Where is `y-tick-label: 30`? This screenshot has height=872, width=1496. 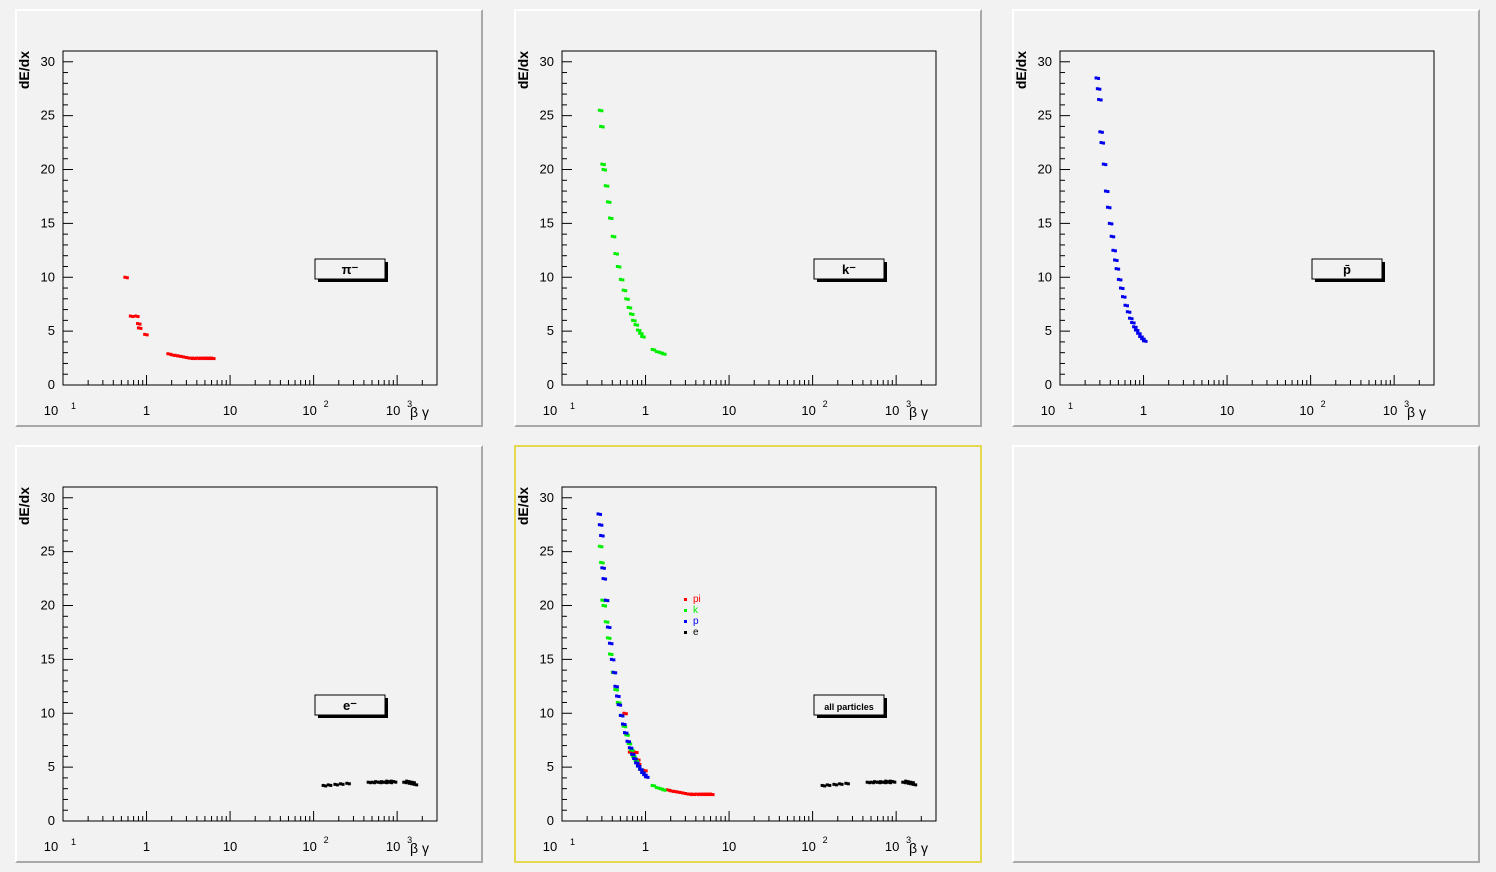
y-tick-label: 30 is located at coordinates (547, 497).